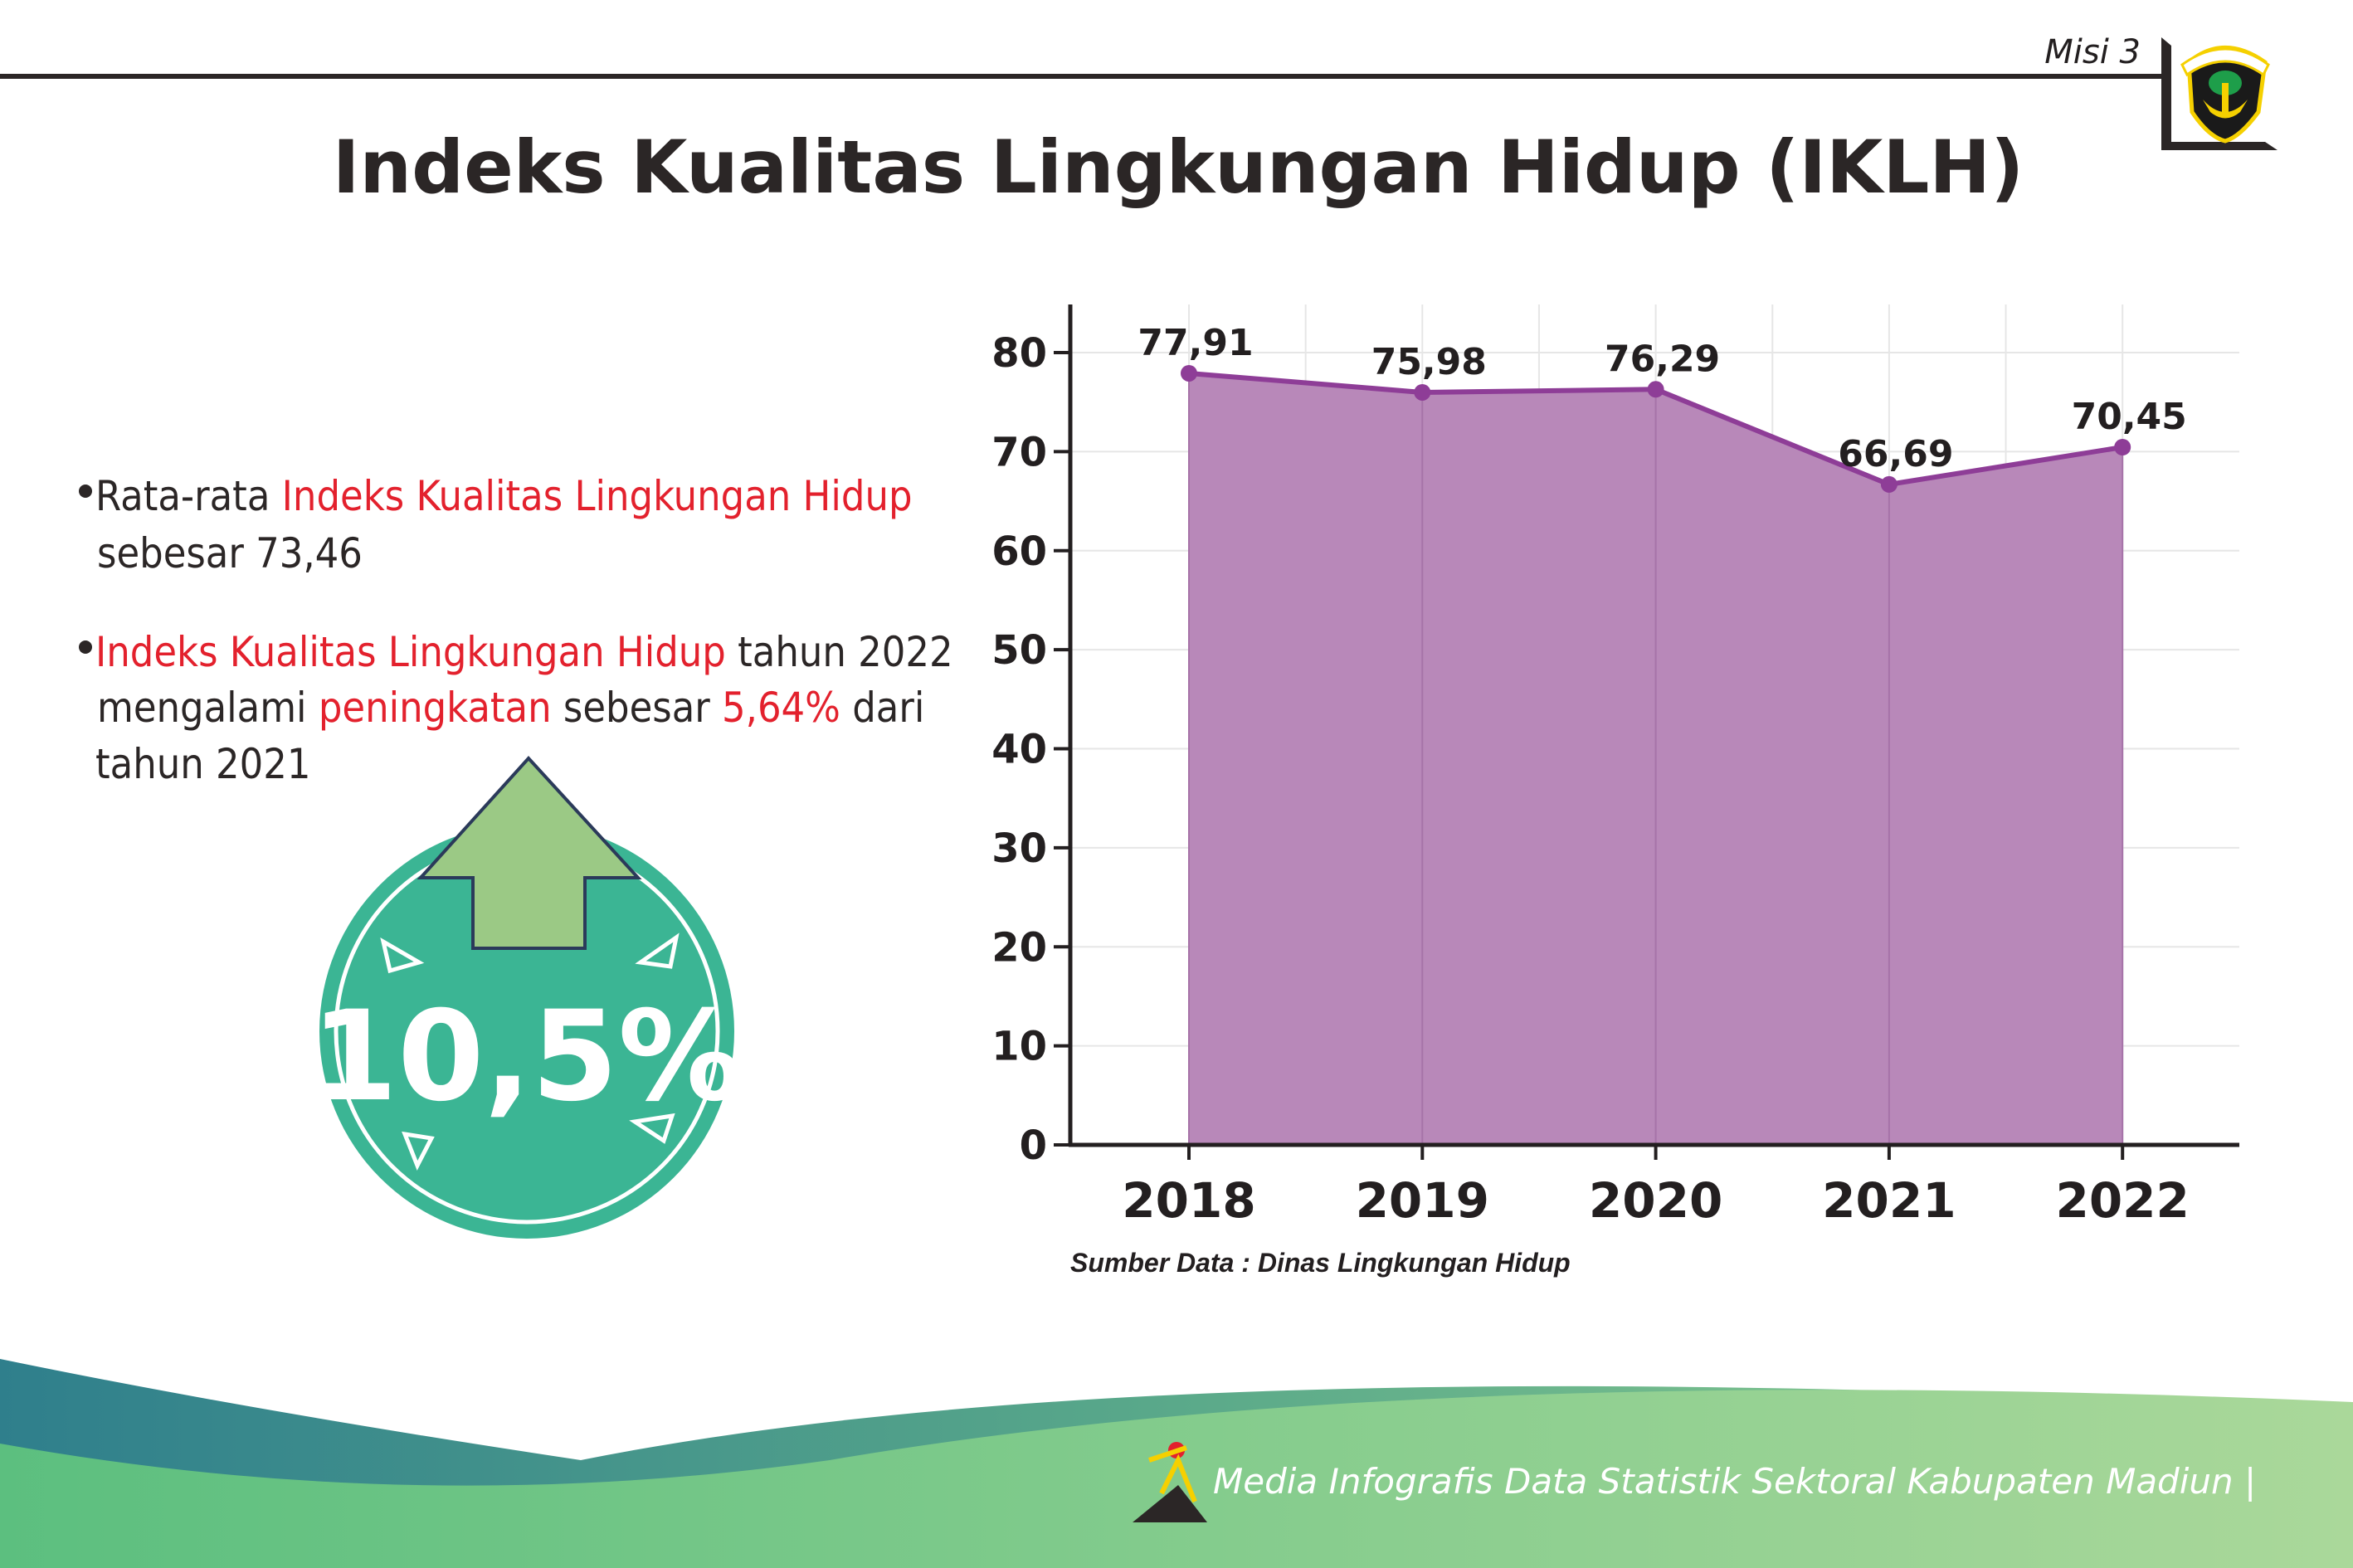 This screenshot has height=1568, width=2353. What do you see at coordinates (1019, 1047) in the screenshot?
I see `y-tick-label: 10` at bounding box center [1019, 1047].